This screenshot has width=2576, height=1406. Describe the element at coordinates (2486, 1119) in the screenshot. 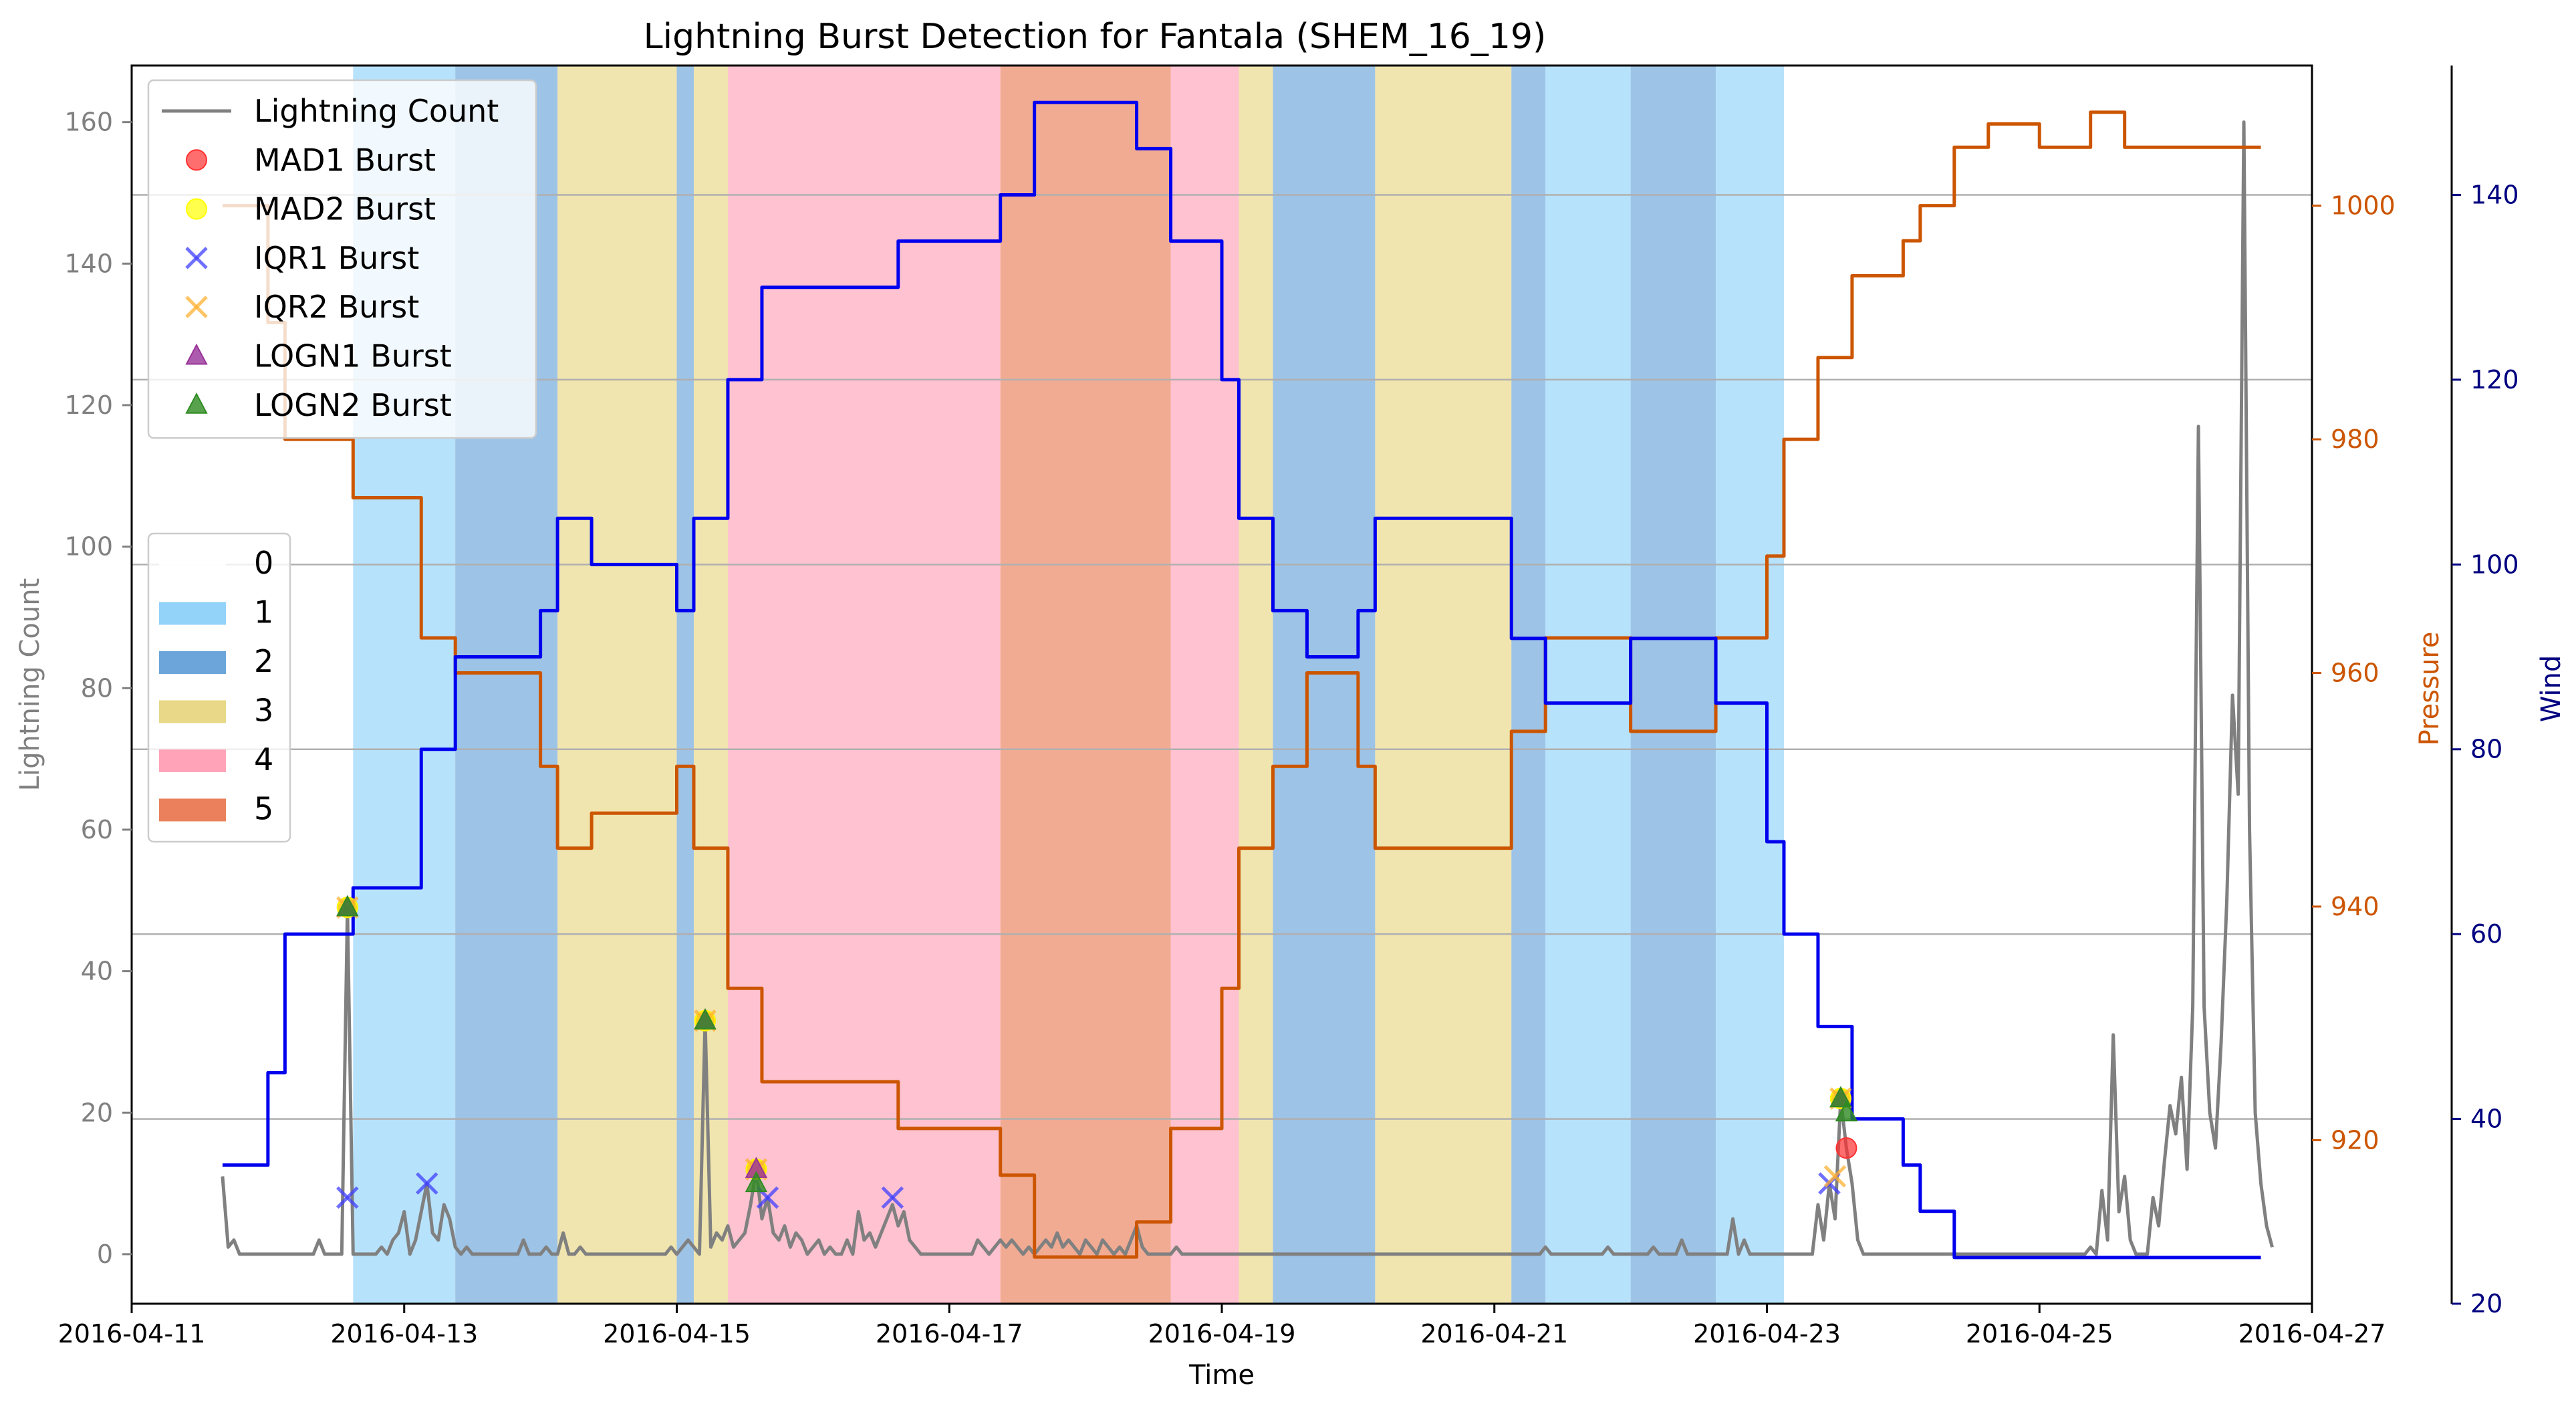

I see `y3-tick-label-40: 40` at that location.